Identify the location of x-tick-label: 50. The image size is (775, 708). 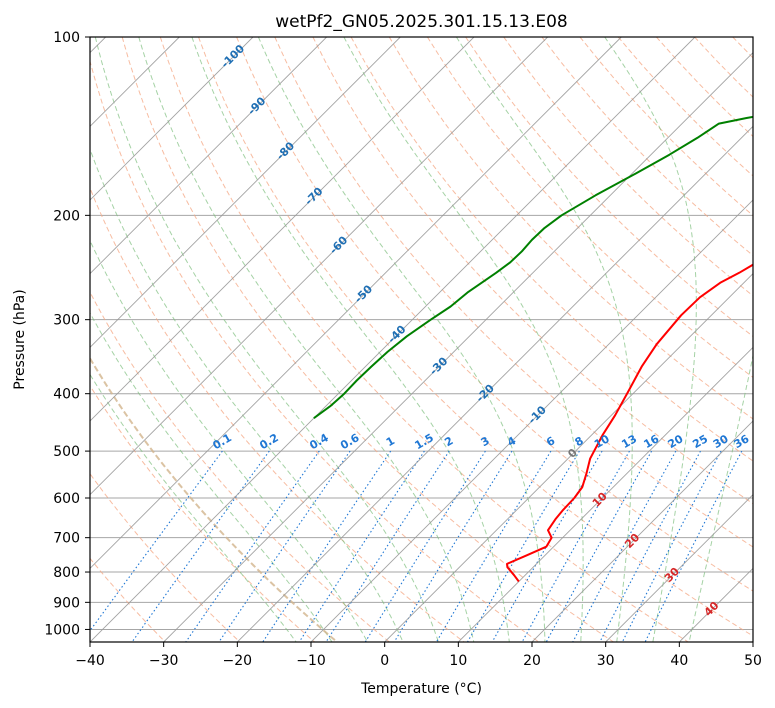
(753, 661).